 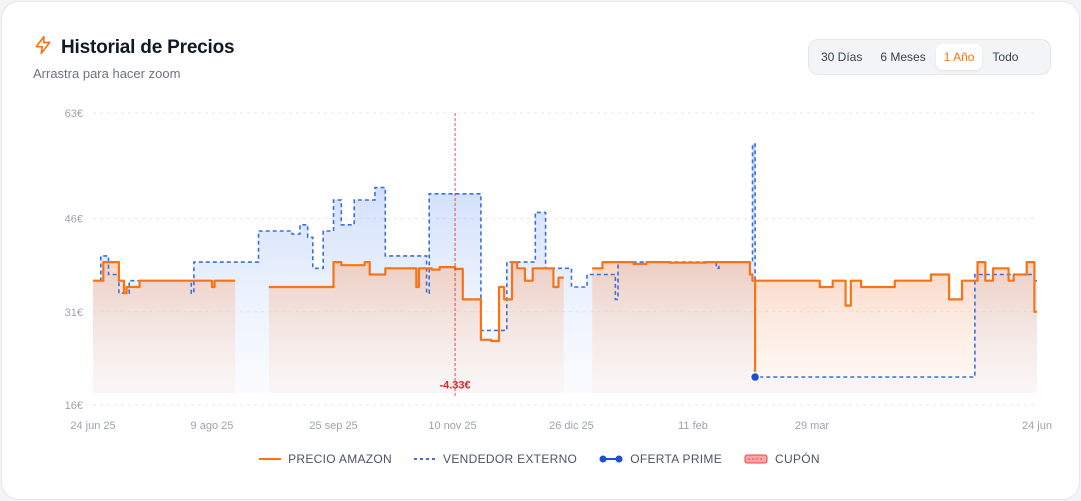 What do you see at coordinates (812, 426) in the screenshot?
I see `x-tick-label: 29 mar` at bounding box center [812, 426].